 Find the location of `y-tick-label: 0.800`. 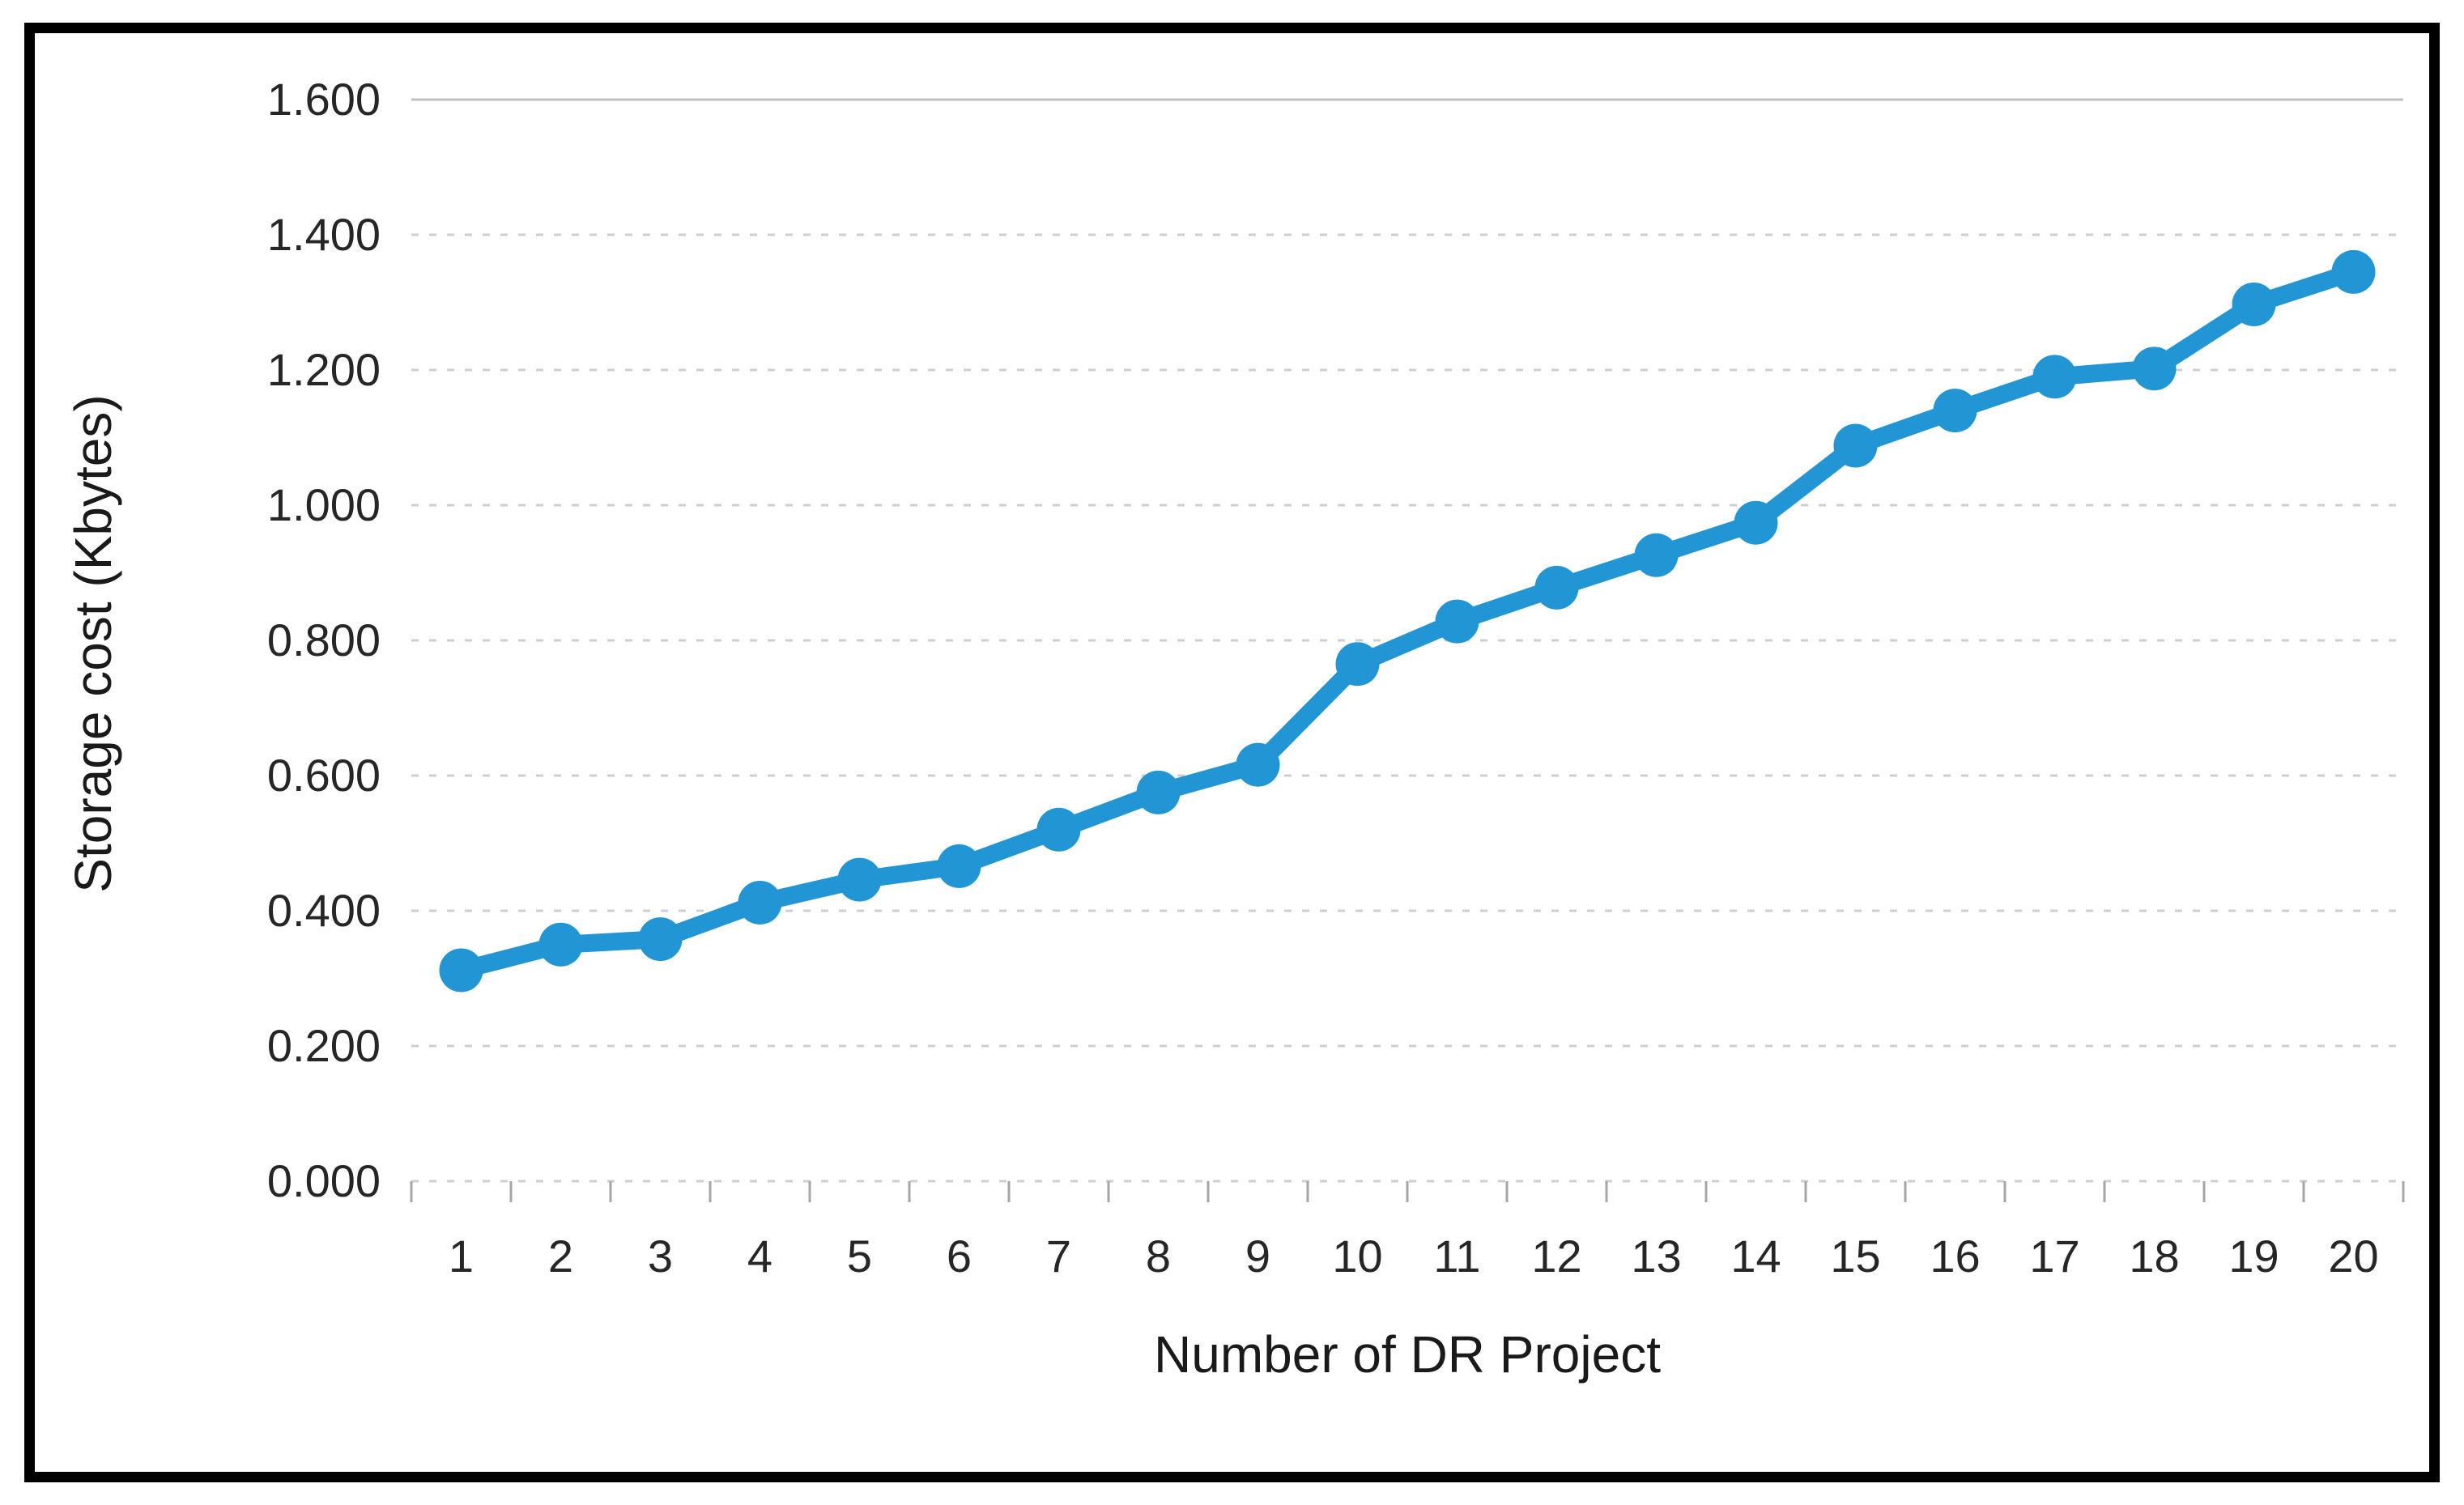

y-tick-label: 0.800 is located at coordinates (323, 639).